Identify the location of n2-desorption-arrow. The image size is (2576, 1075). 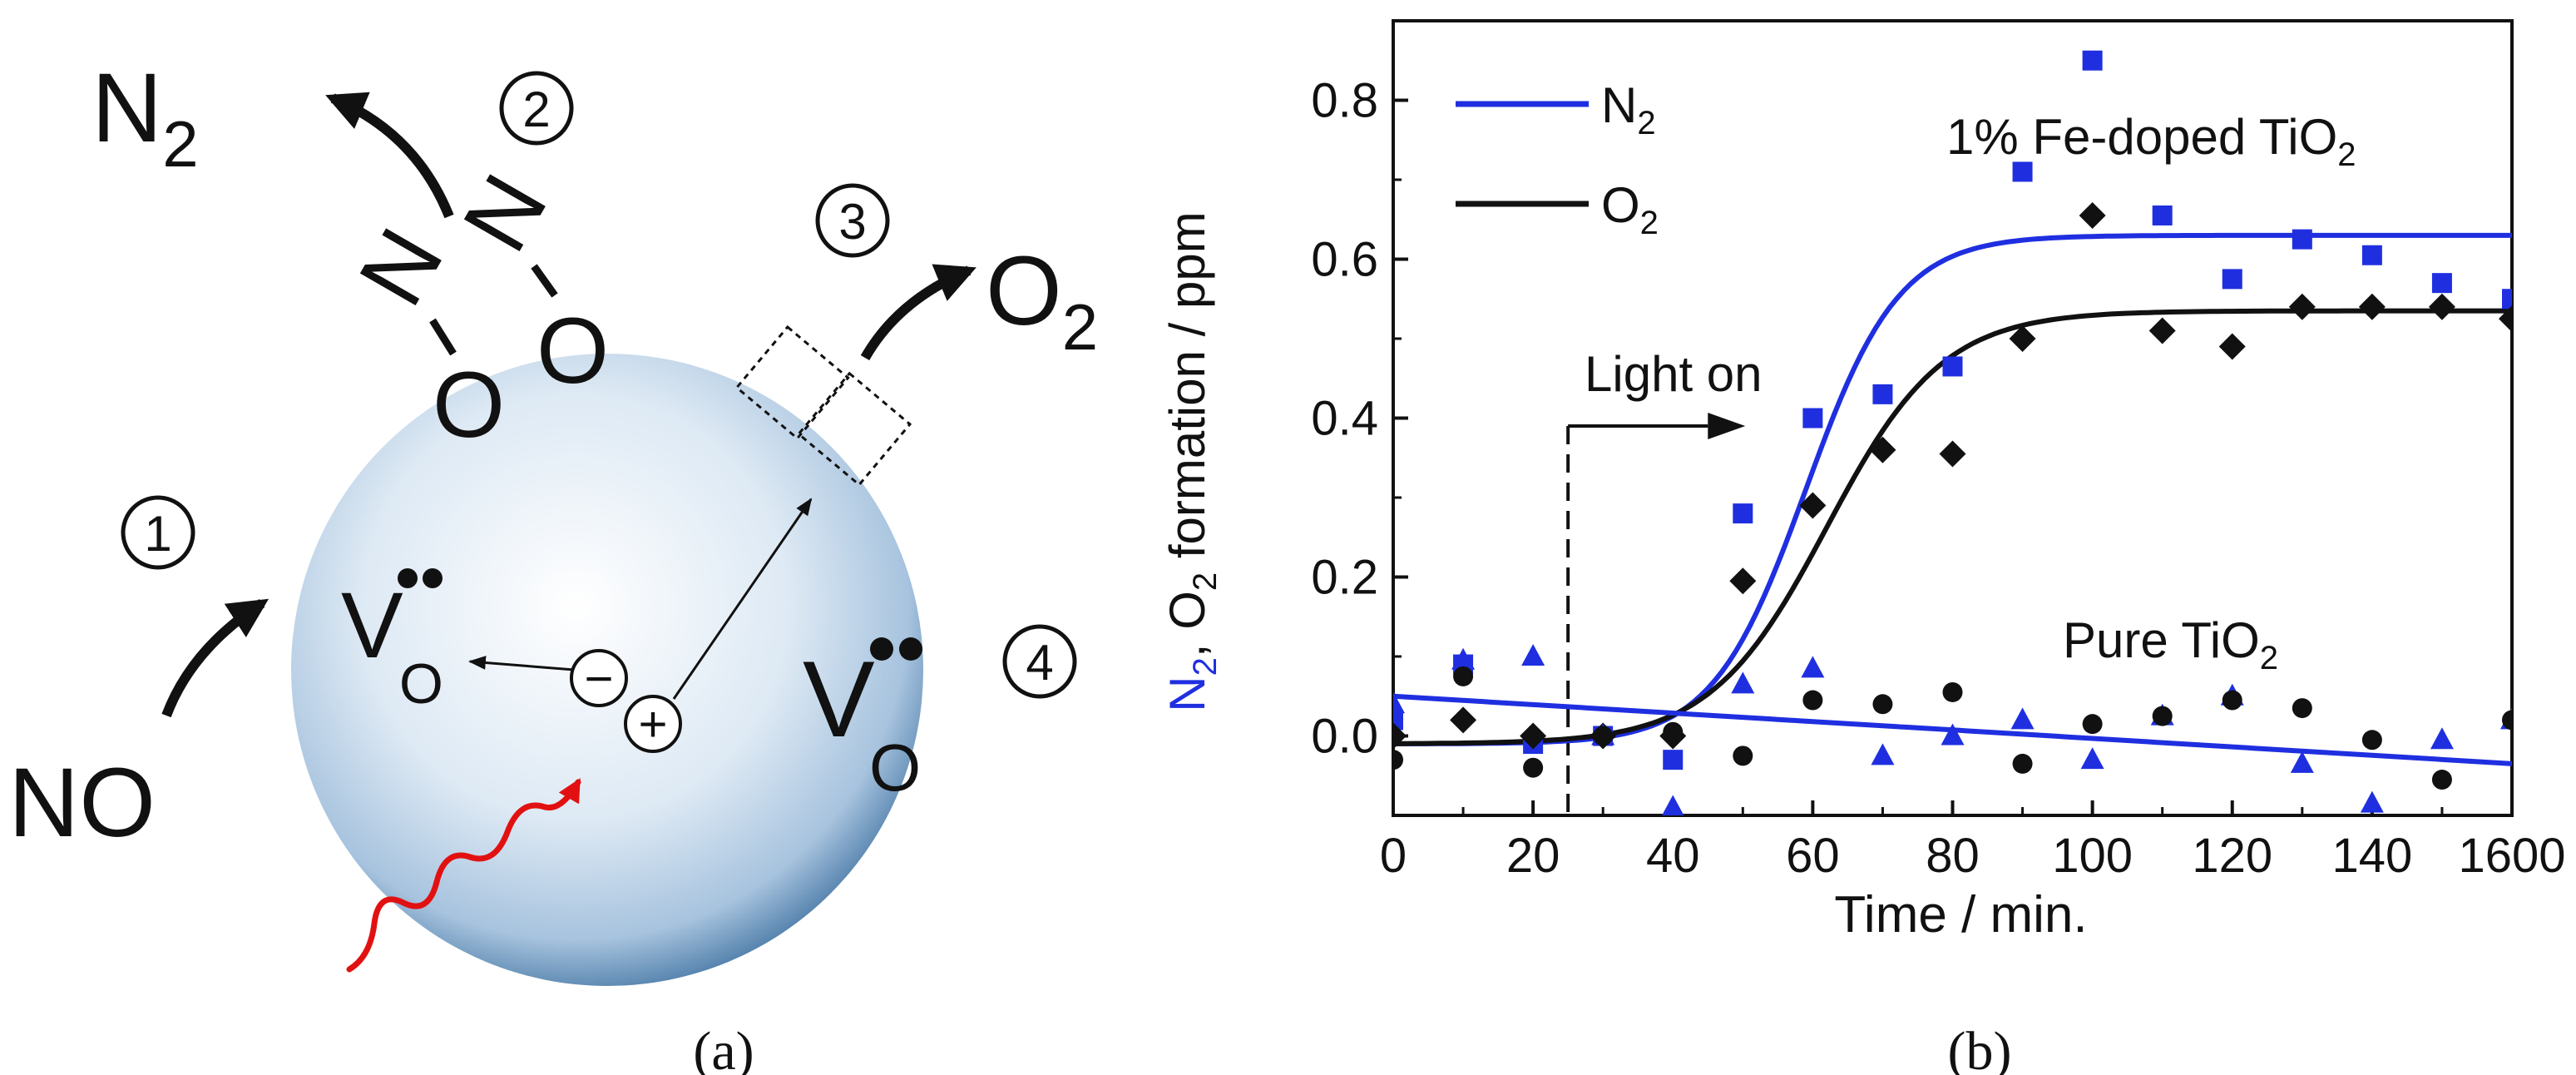
(389, 155).